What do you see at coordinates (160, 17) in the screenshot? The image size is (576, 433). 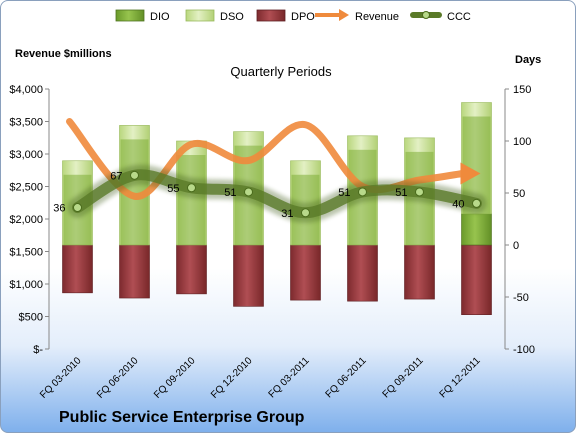 I see `legend-label: DIO` at bounding box center [160, 17].